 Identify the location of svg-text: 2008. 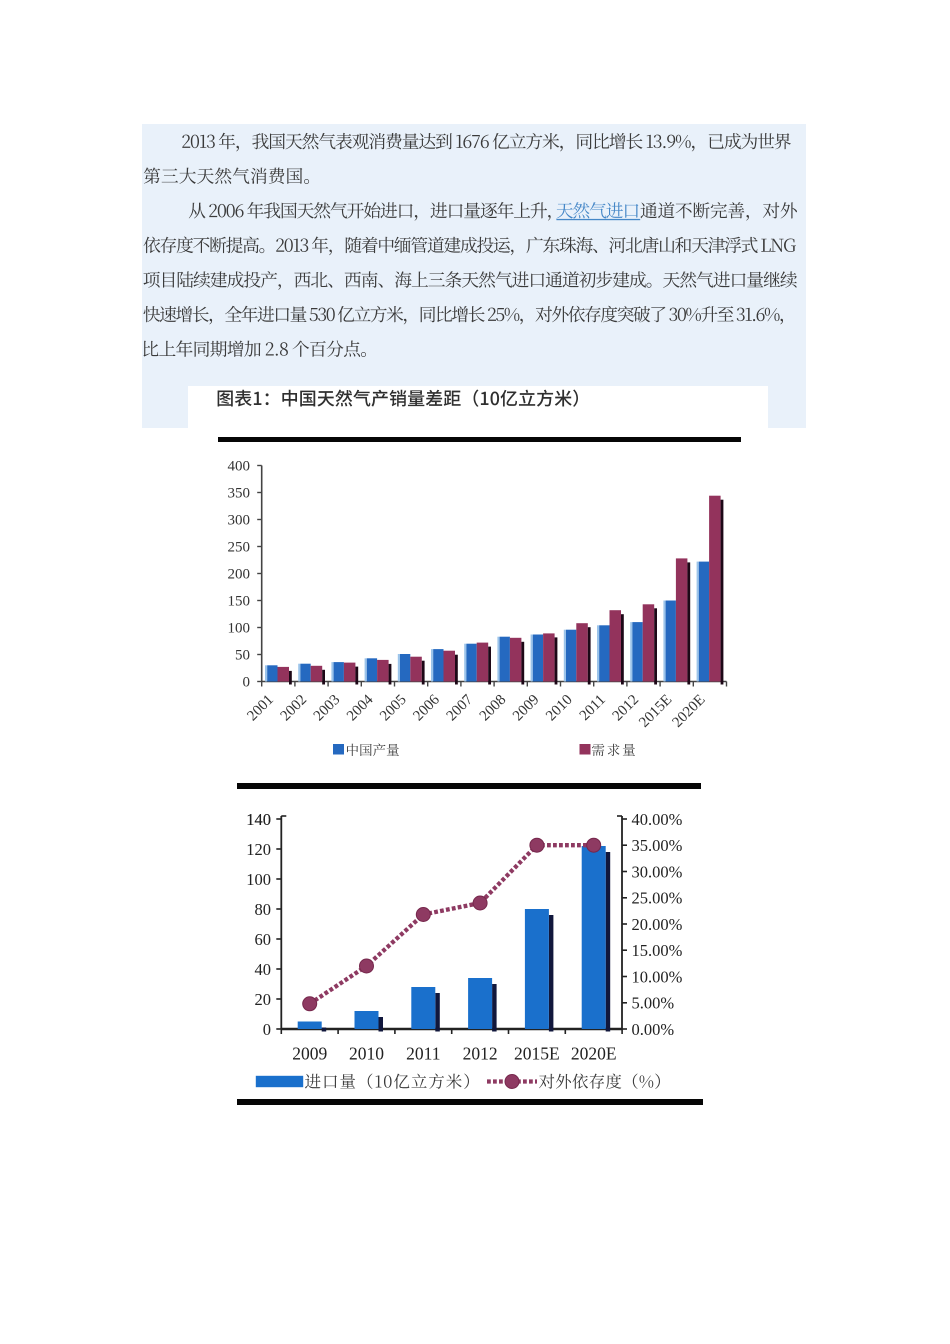
(493, 708).